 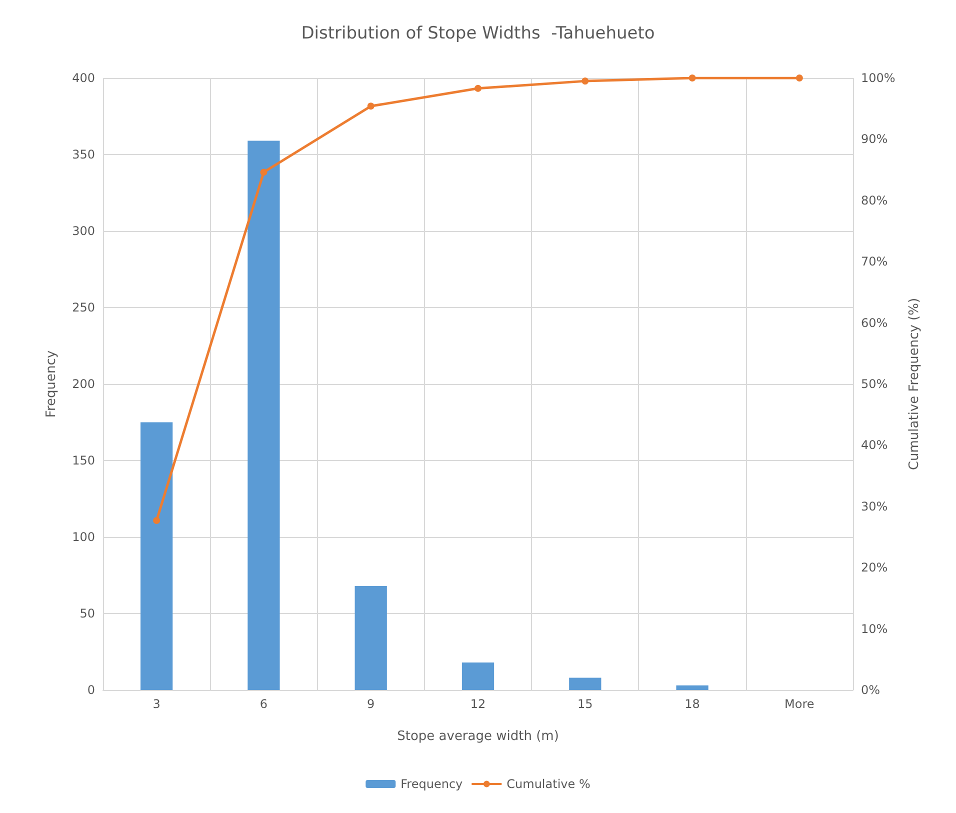 What do you see at coordinates (478, 34) in the screenshot?
I see `chart-title: Distribution of Stope Widths -Tahuehueto` at bounding box center [478, 34].